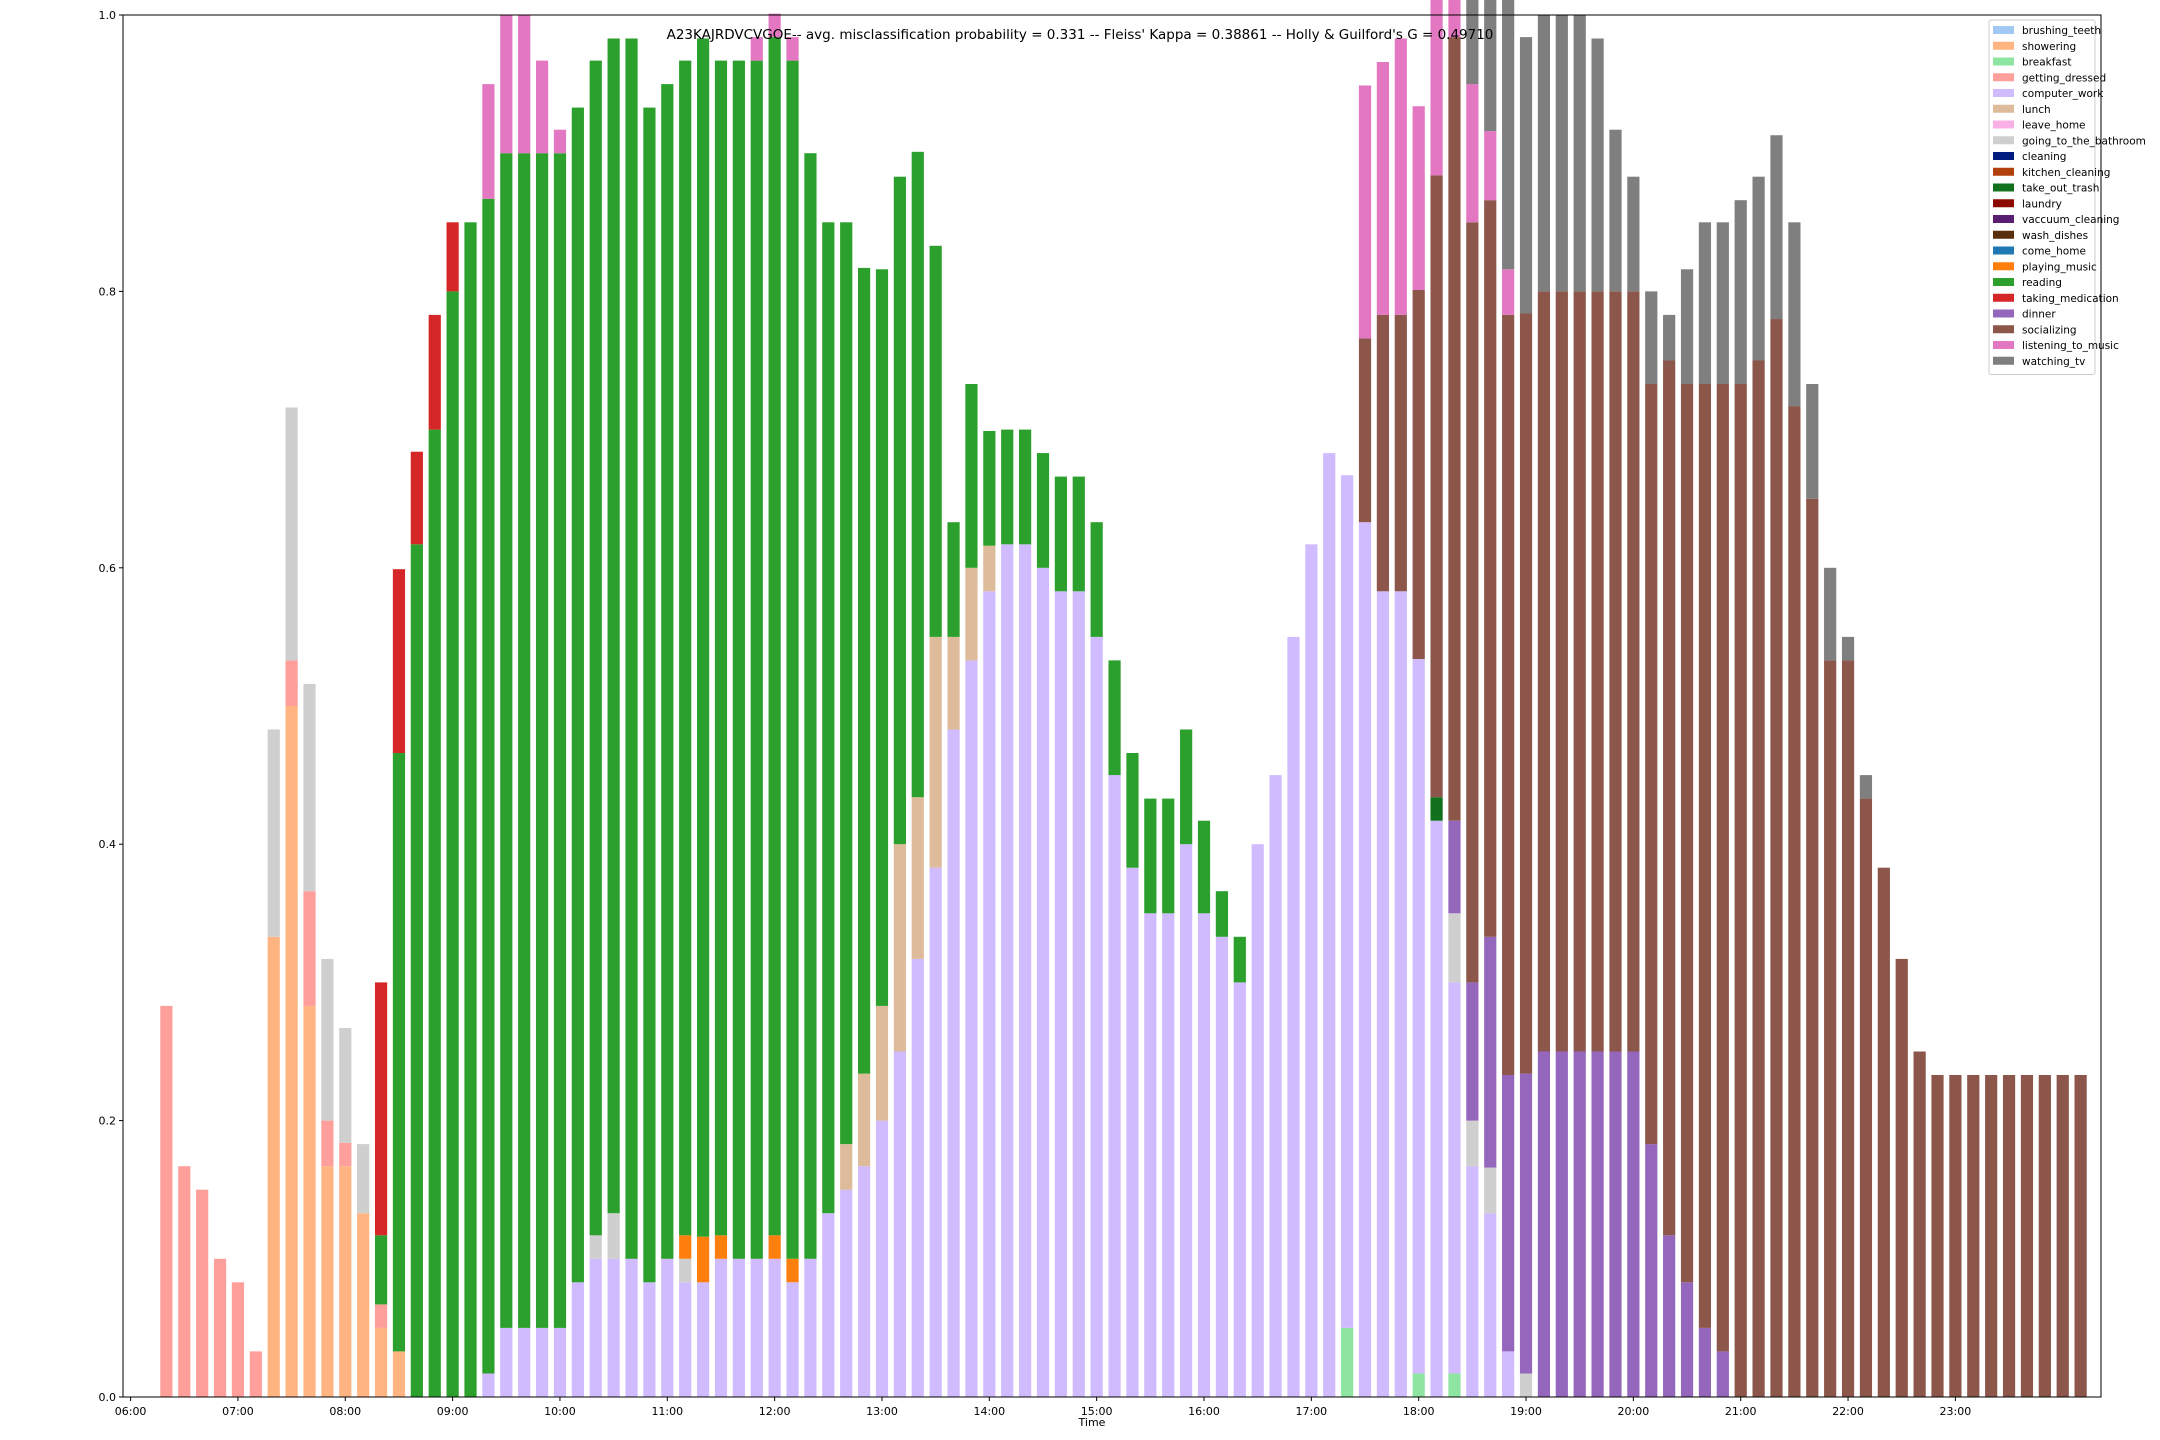 This screenshot has width=2160, height=1440. Describe the element at coordinates (2003, 360) in the screenshot. I see `legend-swatch-watching_tv` at that location.